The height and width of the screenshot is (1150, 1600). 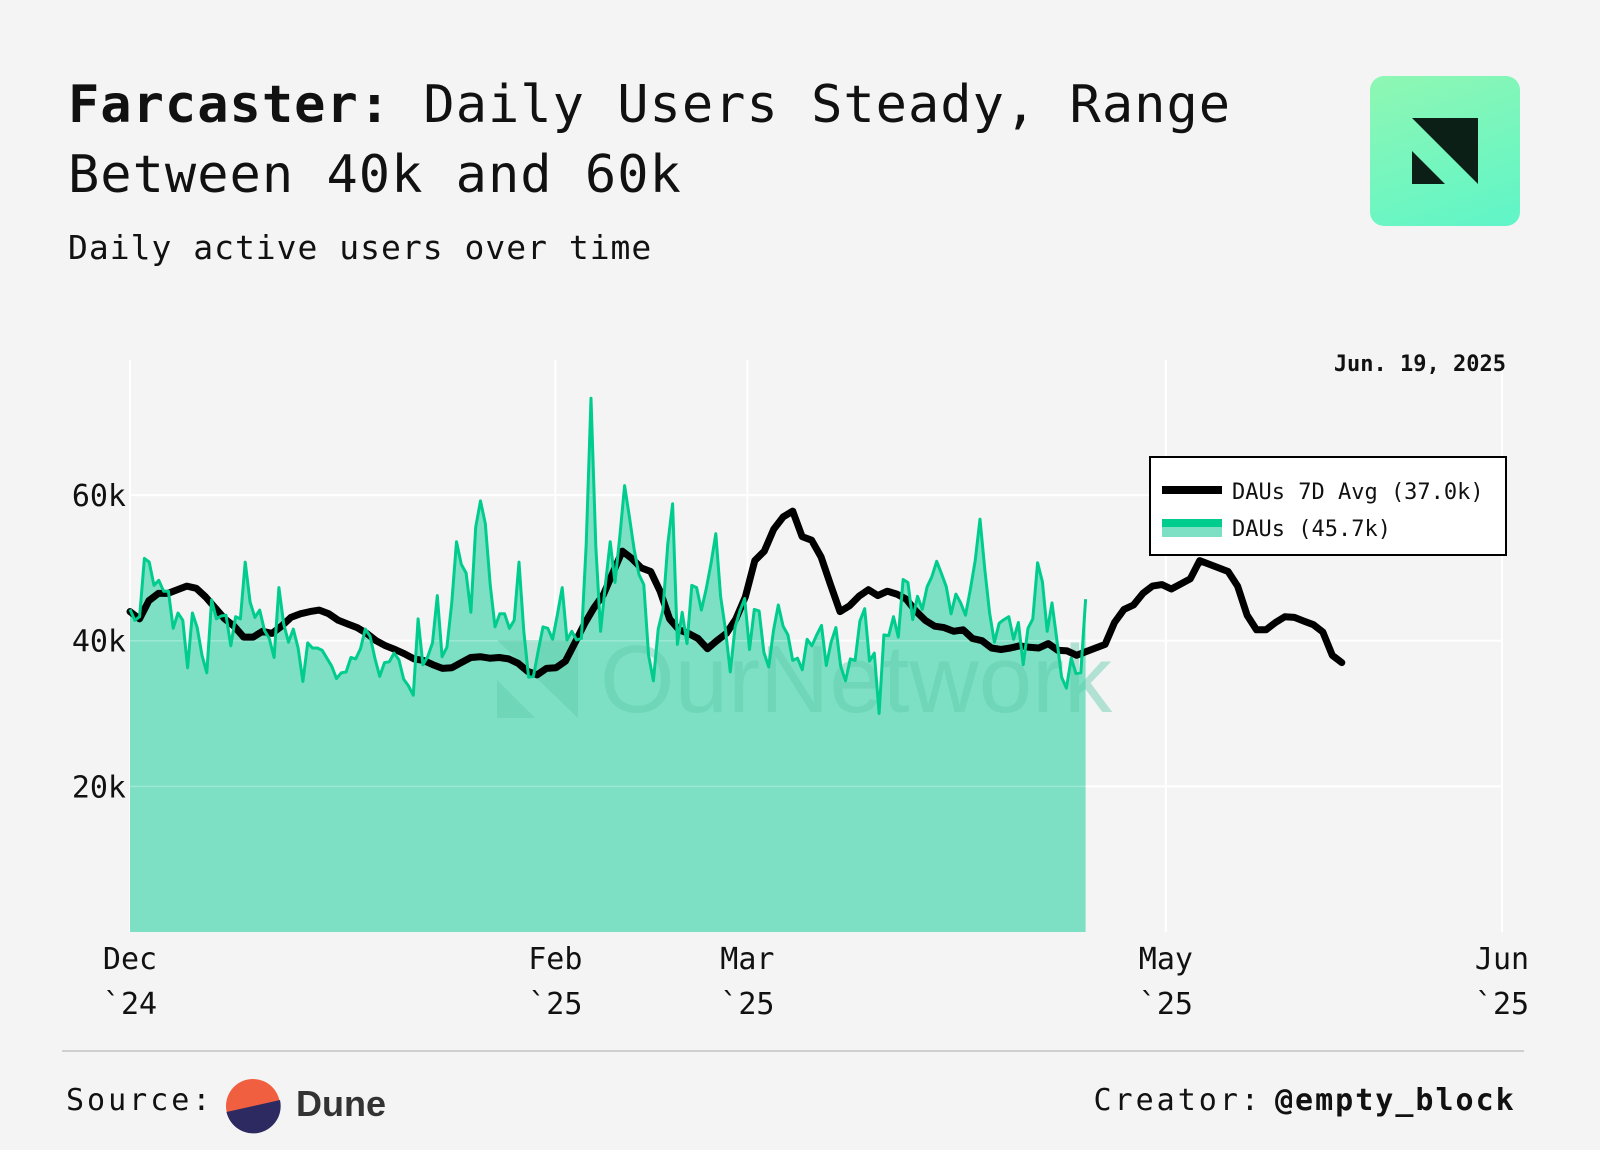 What do you see at coordinates (736, 593) in the screenshot?
I see `avg-7d-line` at bounding box center [736, 593].